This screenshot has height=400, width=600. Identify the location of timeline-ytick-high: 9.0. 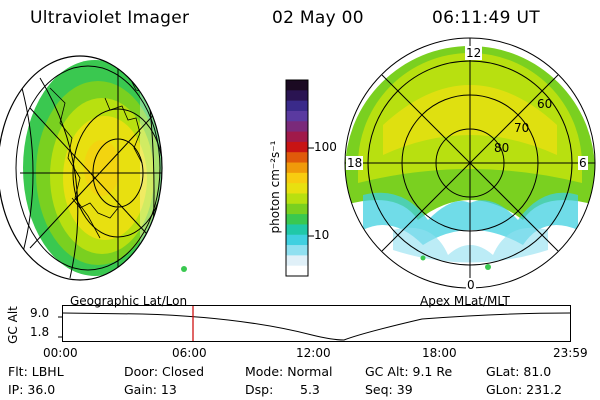
(40, 313).